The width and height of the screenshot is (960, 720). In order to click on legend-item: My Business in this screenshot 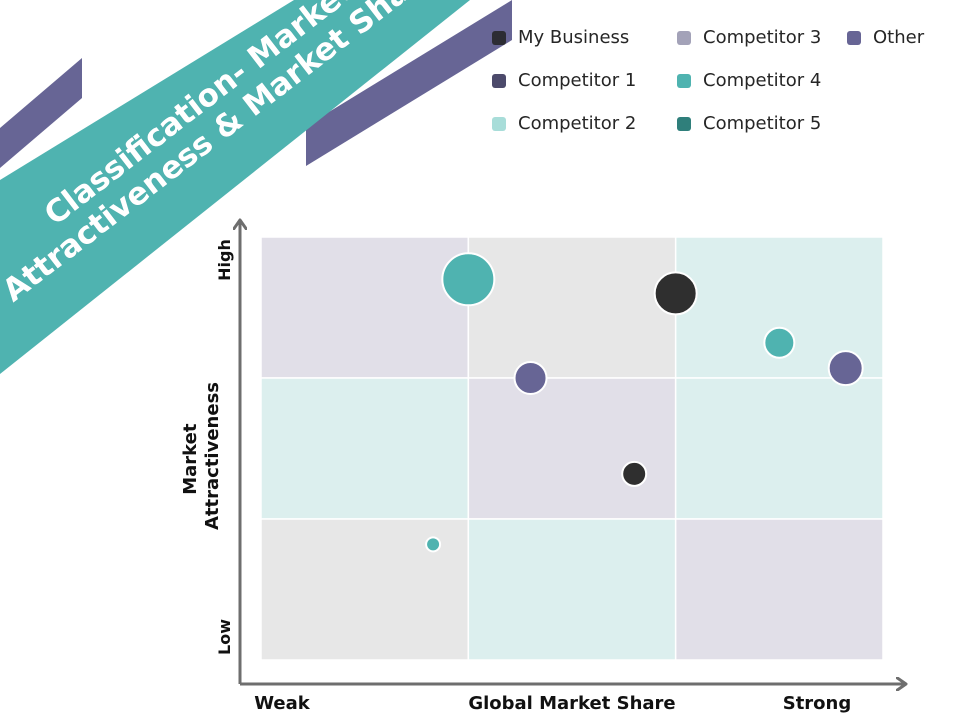, I will do `click(584, 37)`.